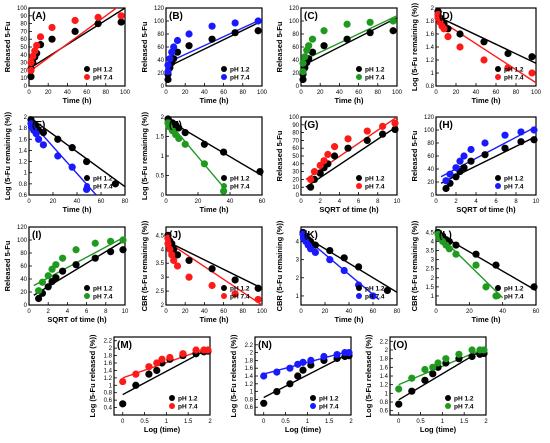  I want to click on y-tick-label: 1.4, so click(384, 377).